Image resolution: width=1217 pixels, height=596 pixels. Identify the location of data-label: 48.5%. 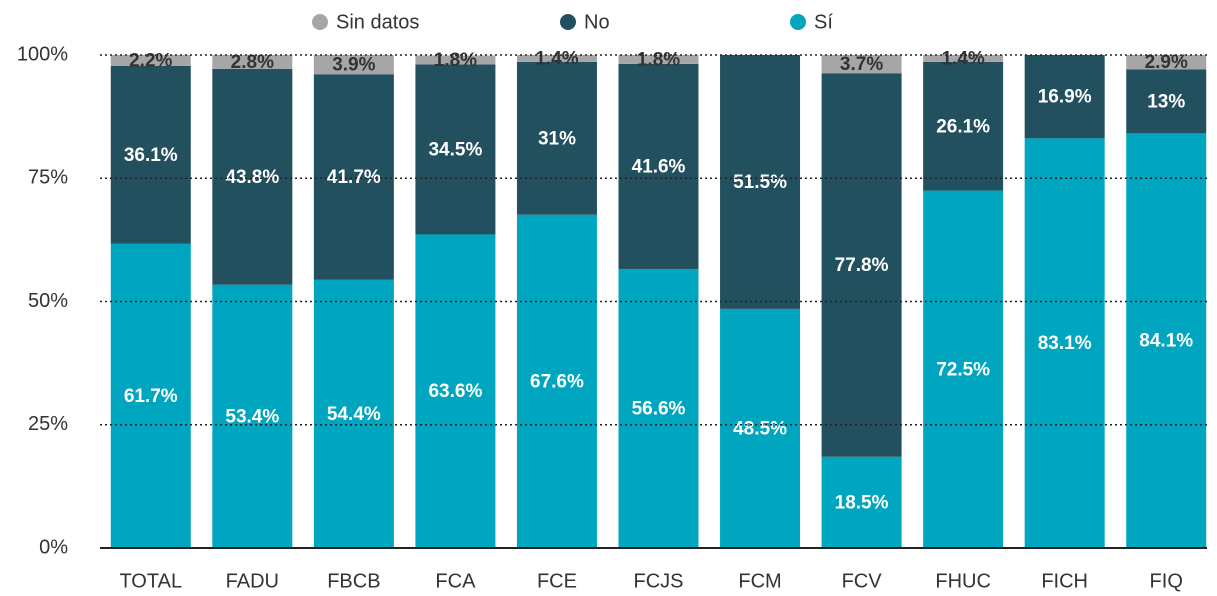
(760, 428).